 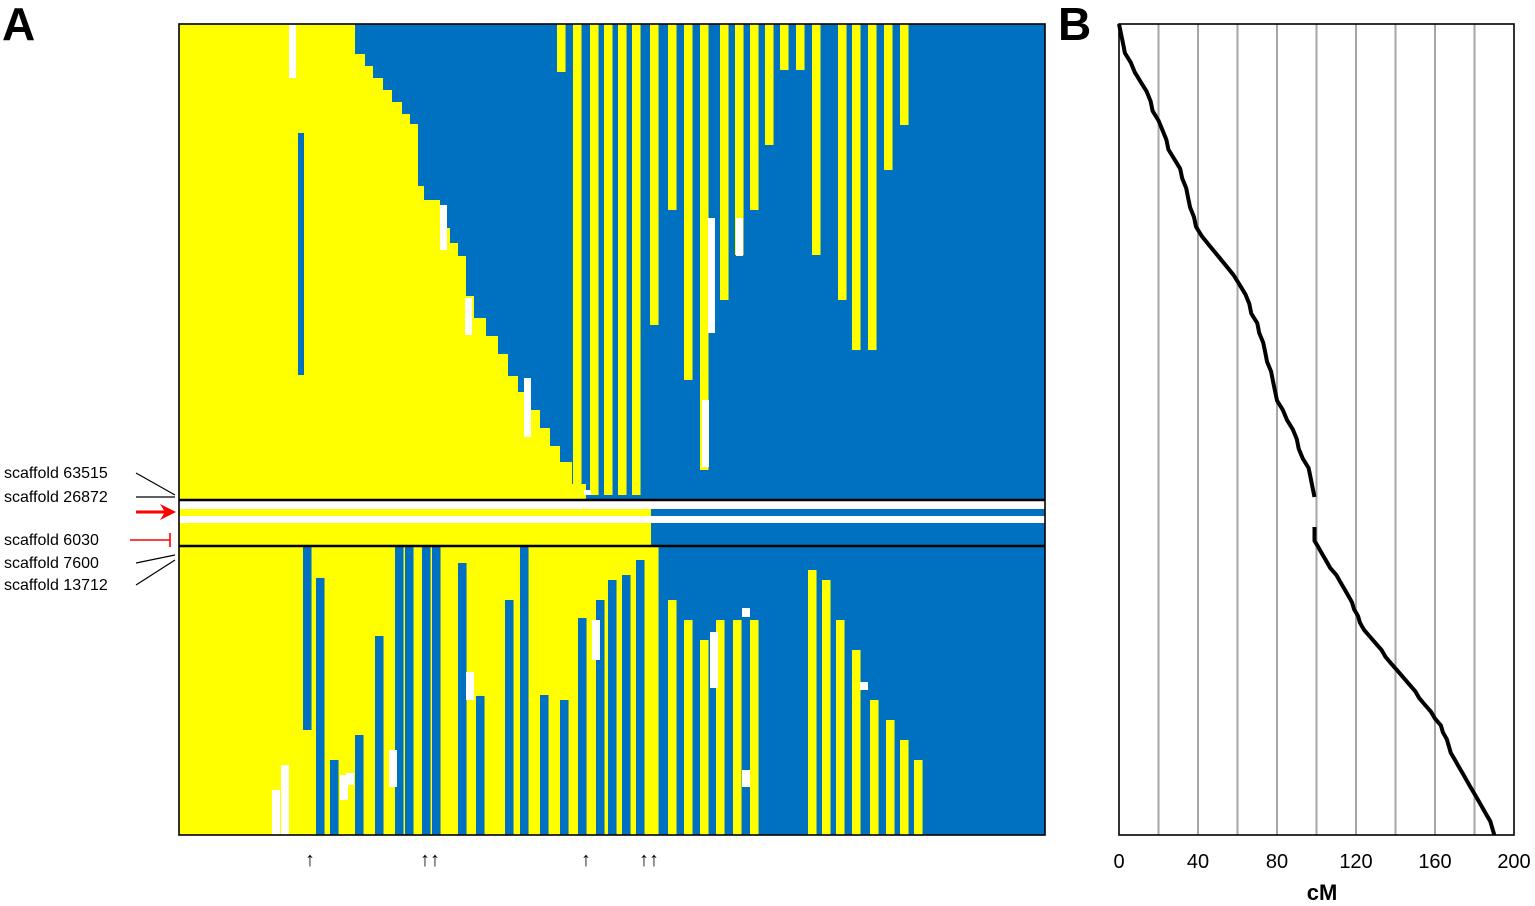 What do you see at coordinates (1198, 862) in the screenshot?
I see `x-tick-label: 40` at bounding box center [1198, 862].